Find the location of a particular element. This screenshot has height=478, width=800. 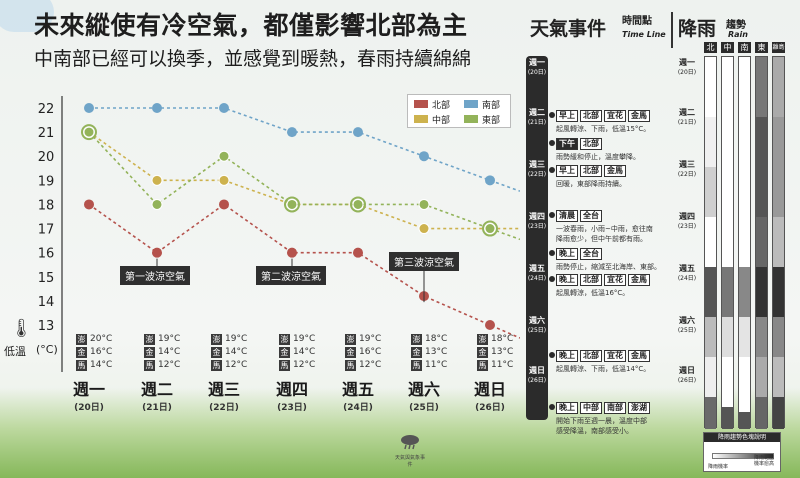

rain-region-header: 中 is located at coordinates (727, 47).